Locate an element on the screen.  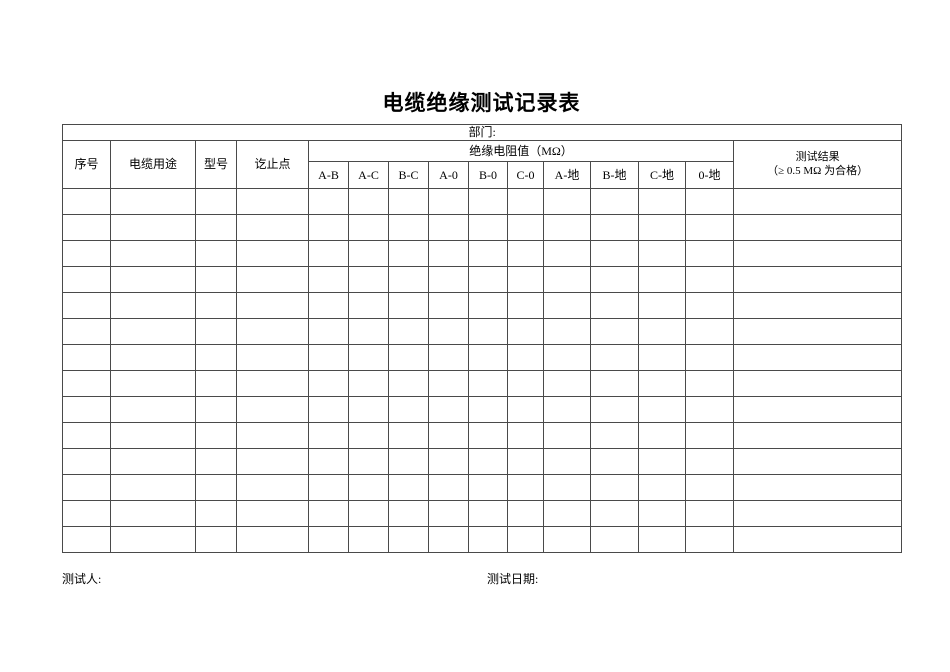
department-field: 部门: is located at coordinates (482, 132).